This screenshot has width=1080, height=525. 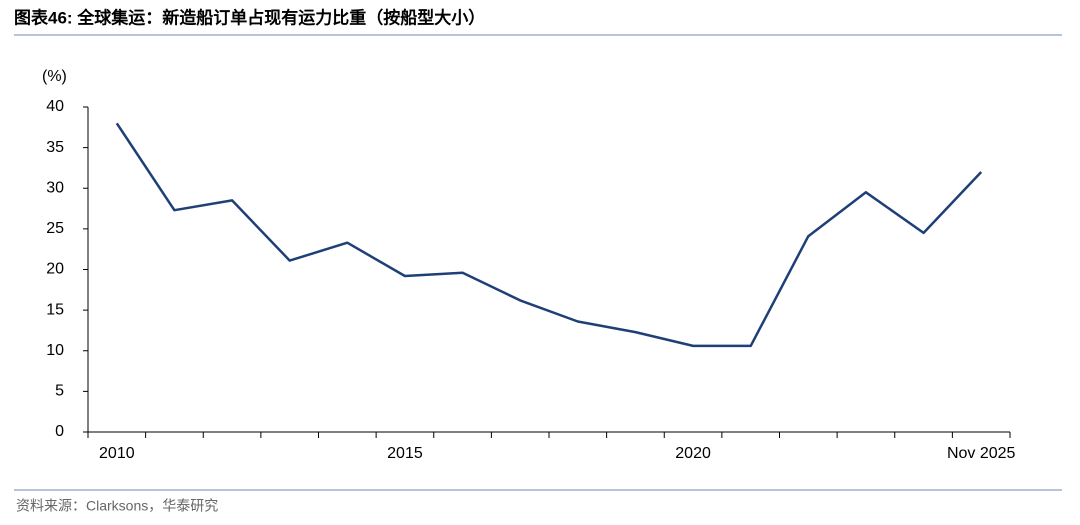 I want to click on y-tick-label: 20, so click(x=55, y=269).